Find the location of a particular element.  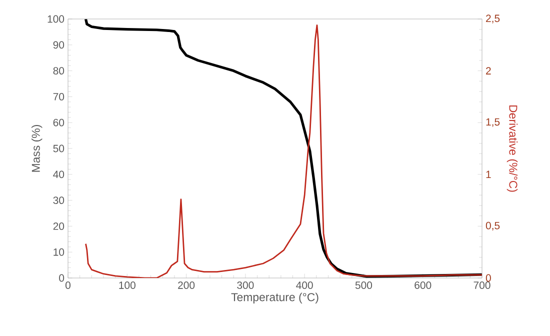

y-tick-label: 40 is located at coordinates (58, 174).